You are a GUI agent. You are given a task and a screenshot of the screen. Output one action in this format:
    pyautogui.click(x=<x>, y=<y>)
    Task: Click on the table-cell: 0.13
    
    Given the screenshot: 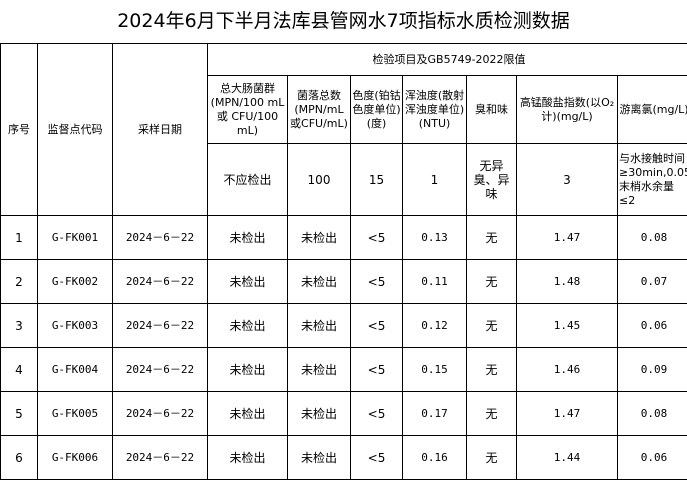 What is the action you would take?
    pyautogui.click(x=435, y=238)
    